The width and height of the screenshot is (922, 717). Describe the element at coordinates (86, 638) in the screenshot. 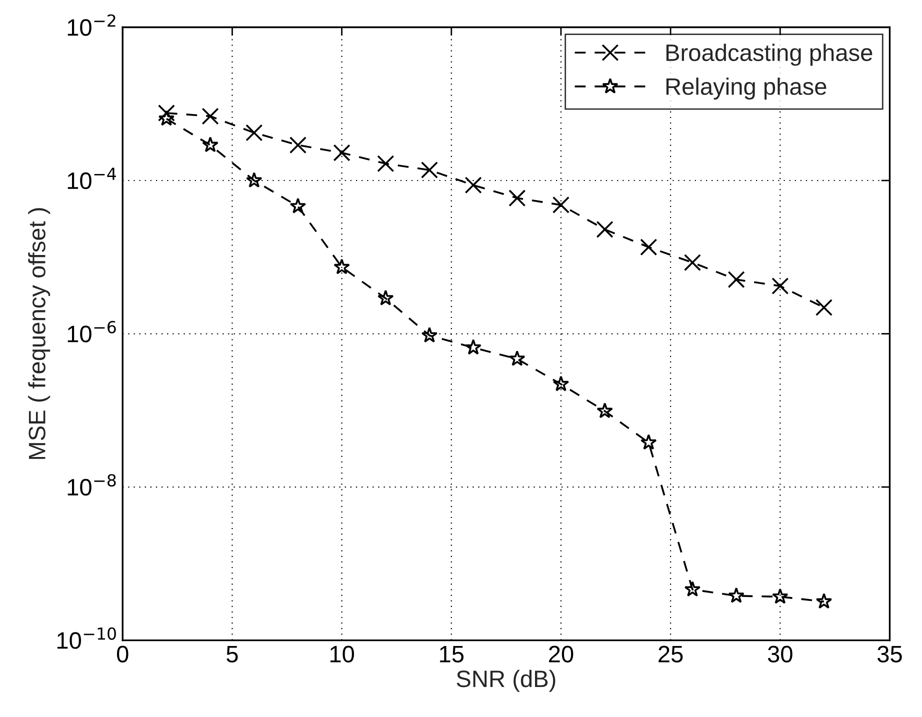

I see `y-tick-label: 10$^{−10}$` at that location.